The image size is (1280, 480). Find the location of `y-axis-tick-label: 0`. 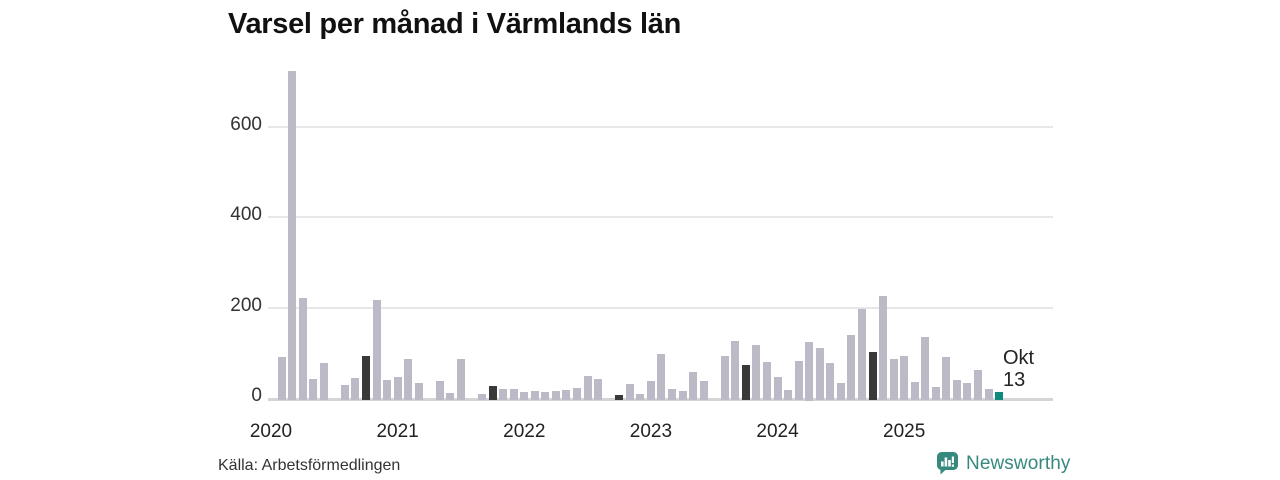

y-axis-tick-label: 0 is located at coordinates (256, 395).